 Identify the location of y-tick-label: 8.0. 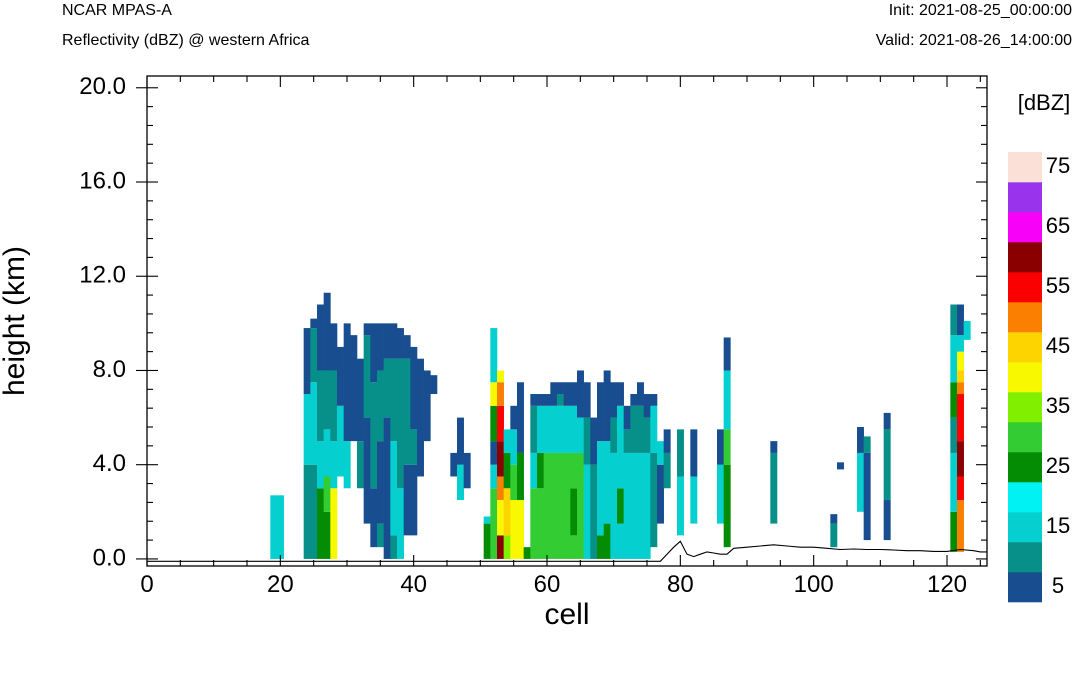
(109, 369).